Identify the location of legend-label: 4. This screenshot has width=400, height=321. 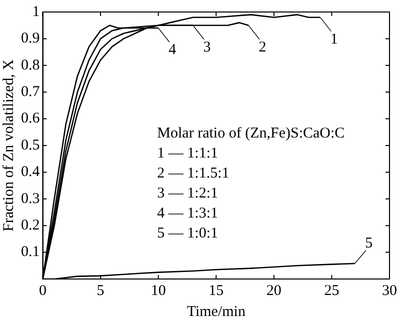
(172, 50).